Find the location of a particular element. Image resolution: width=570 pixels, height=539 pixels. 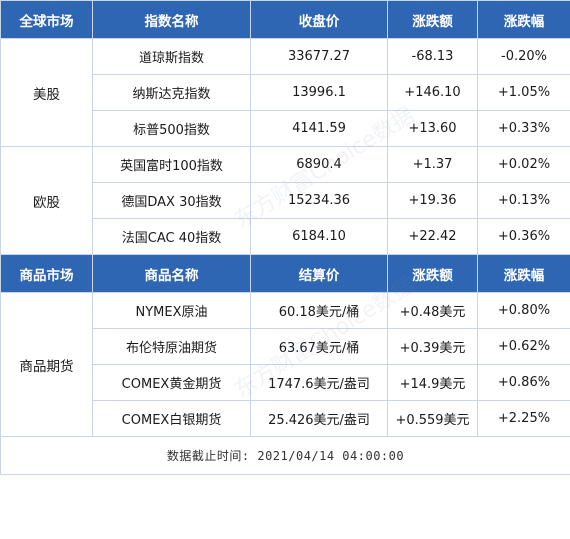

table-row: COMEX白银期货 25.426美元/盎司 +0.559美元 +2.25% is located at coordinates (285, 418).